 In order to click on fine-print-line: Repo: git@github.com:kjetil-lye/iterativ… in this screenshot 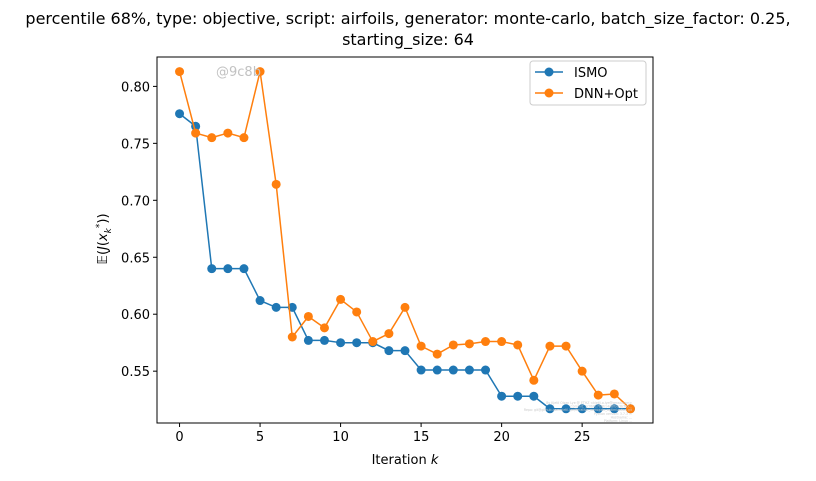, I will do `click(578, 410)`.